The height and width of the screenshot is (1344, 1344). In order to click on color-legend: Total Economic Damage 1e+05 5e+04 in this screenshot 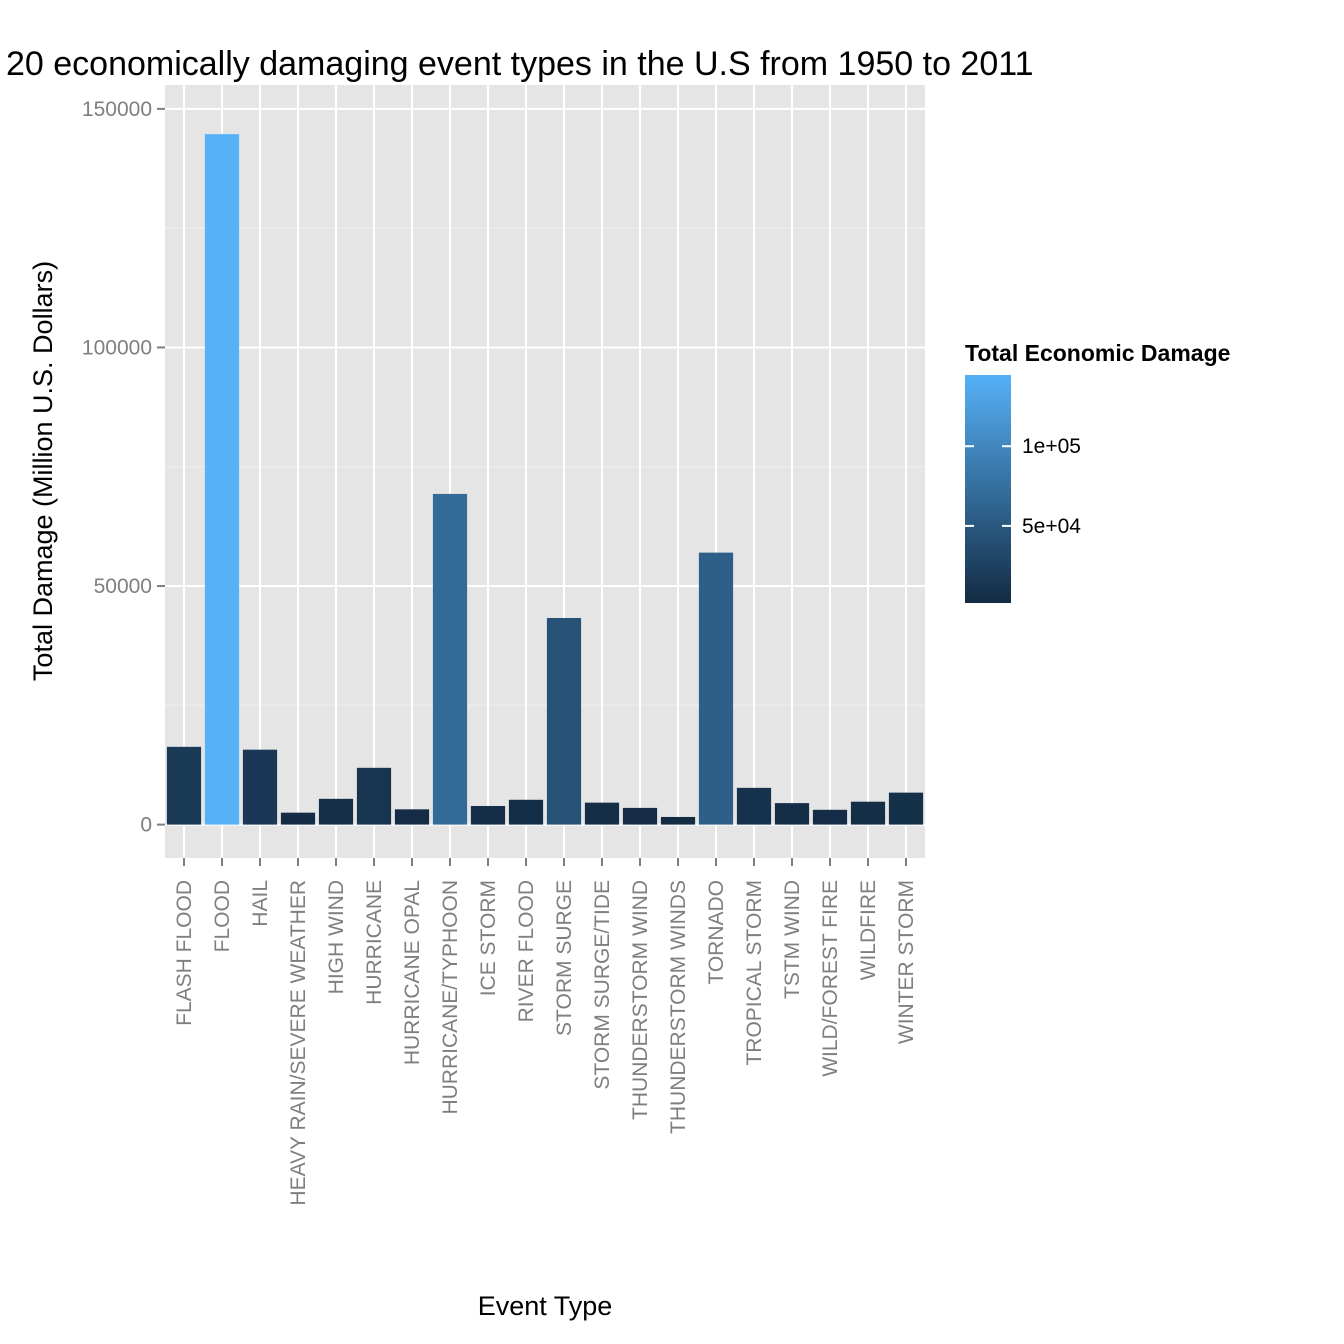, I will do `click(1097, 471)`.